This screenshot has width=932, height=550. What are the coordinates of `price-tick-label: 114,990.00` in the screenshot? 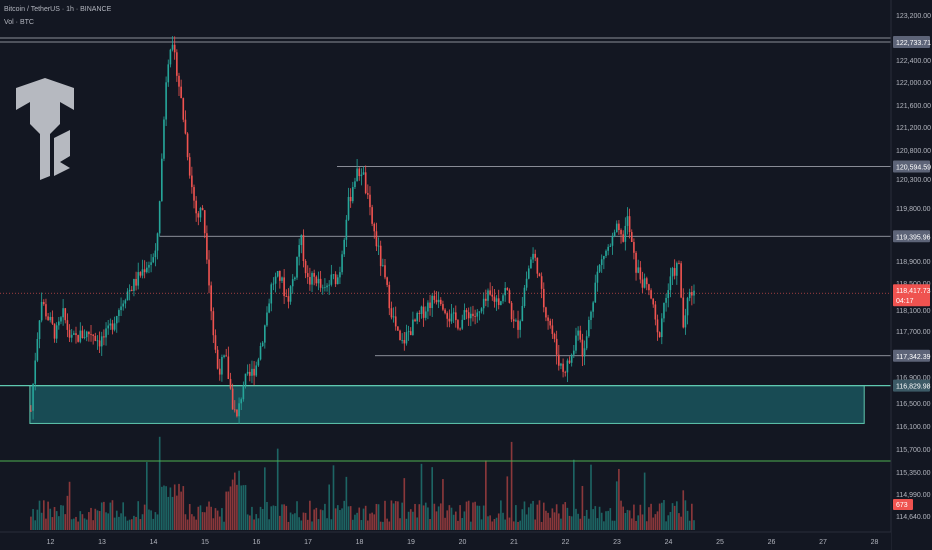 It's located at (913, 495).